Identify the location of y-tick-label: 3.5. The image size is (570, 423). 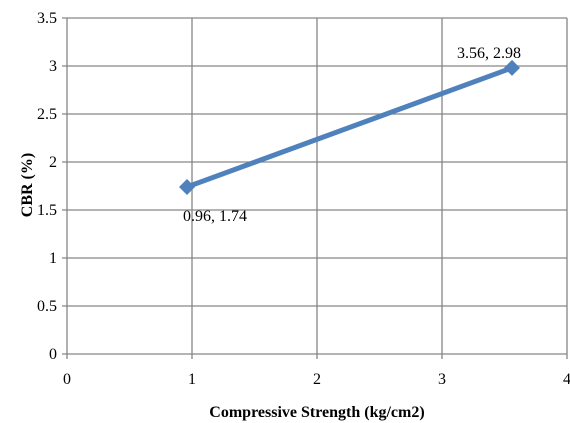
(47, 18).